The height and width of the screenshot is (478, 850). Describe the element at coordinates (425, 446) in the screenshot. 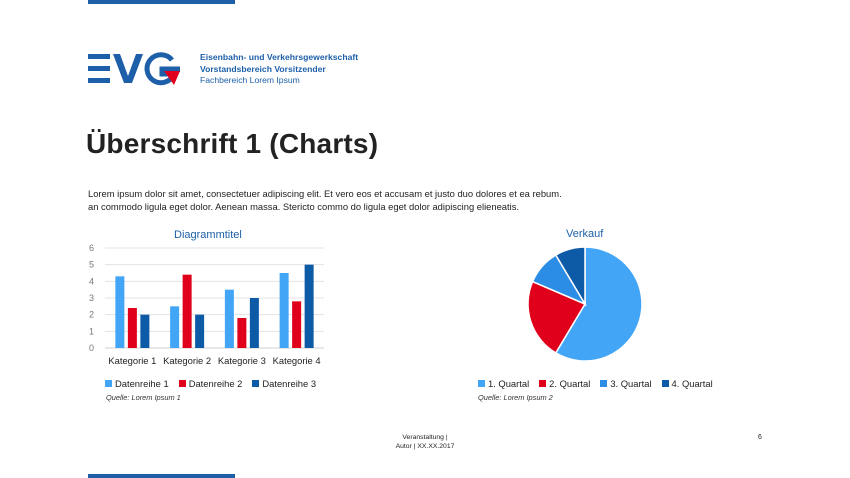

I see `footer-line-2: Autor | XX.XX.2017` at that location.